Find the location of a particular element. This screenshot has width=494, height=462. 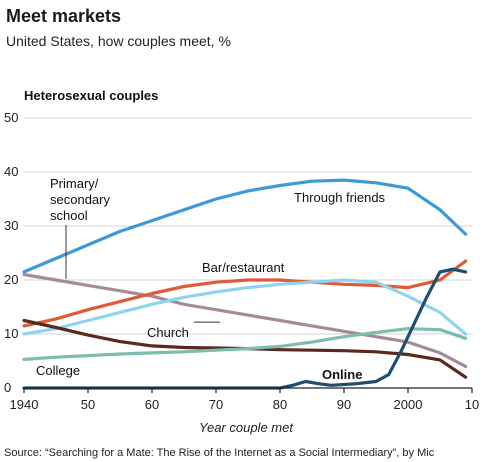

x-tick-label: 80 is located at coordinates (280, 404).